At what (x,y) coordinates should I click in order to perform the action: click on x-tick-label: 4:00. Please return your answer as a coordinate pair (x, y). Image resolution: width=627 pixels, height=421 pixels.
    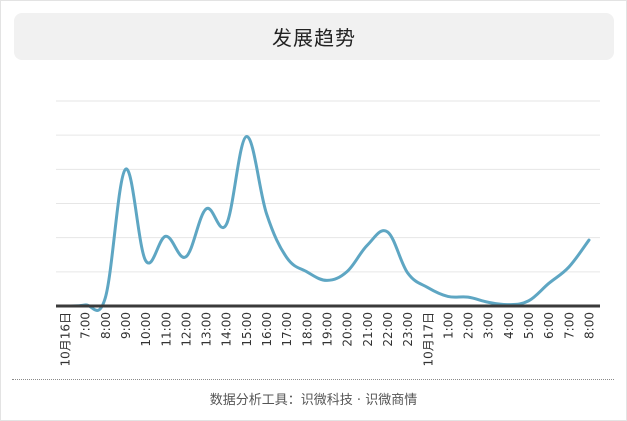
    Looking at the image, I should click on (509, 325).